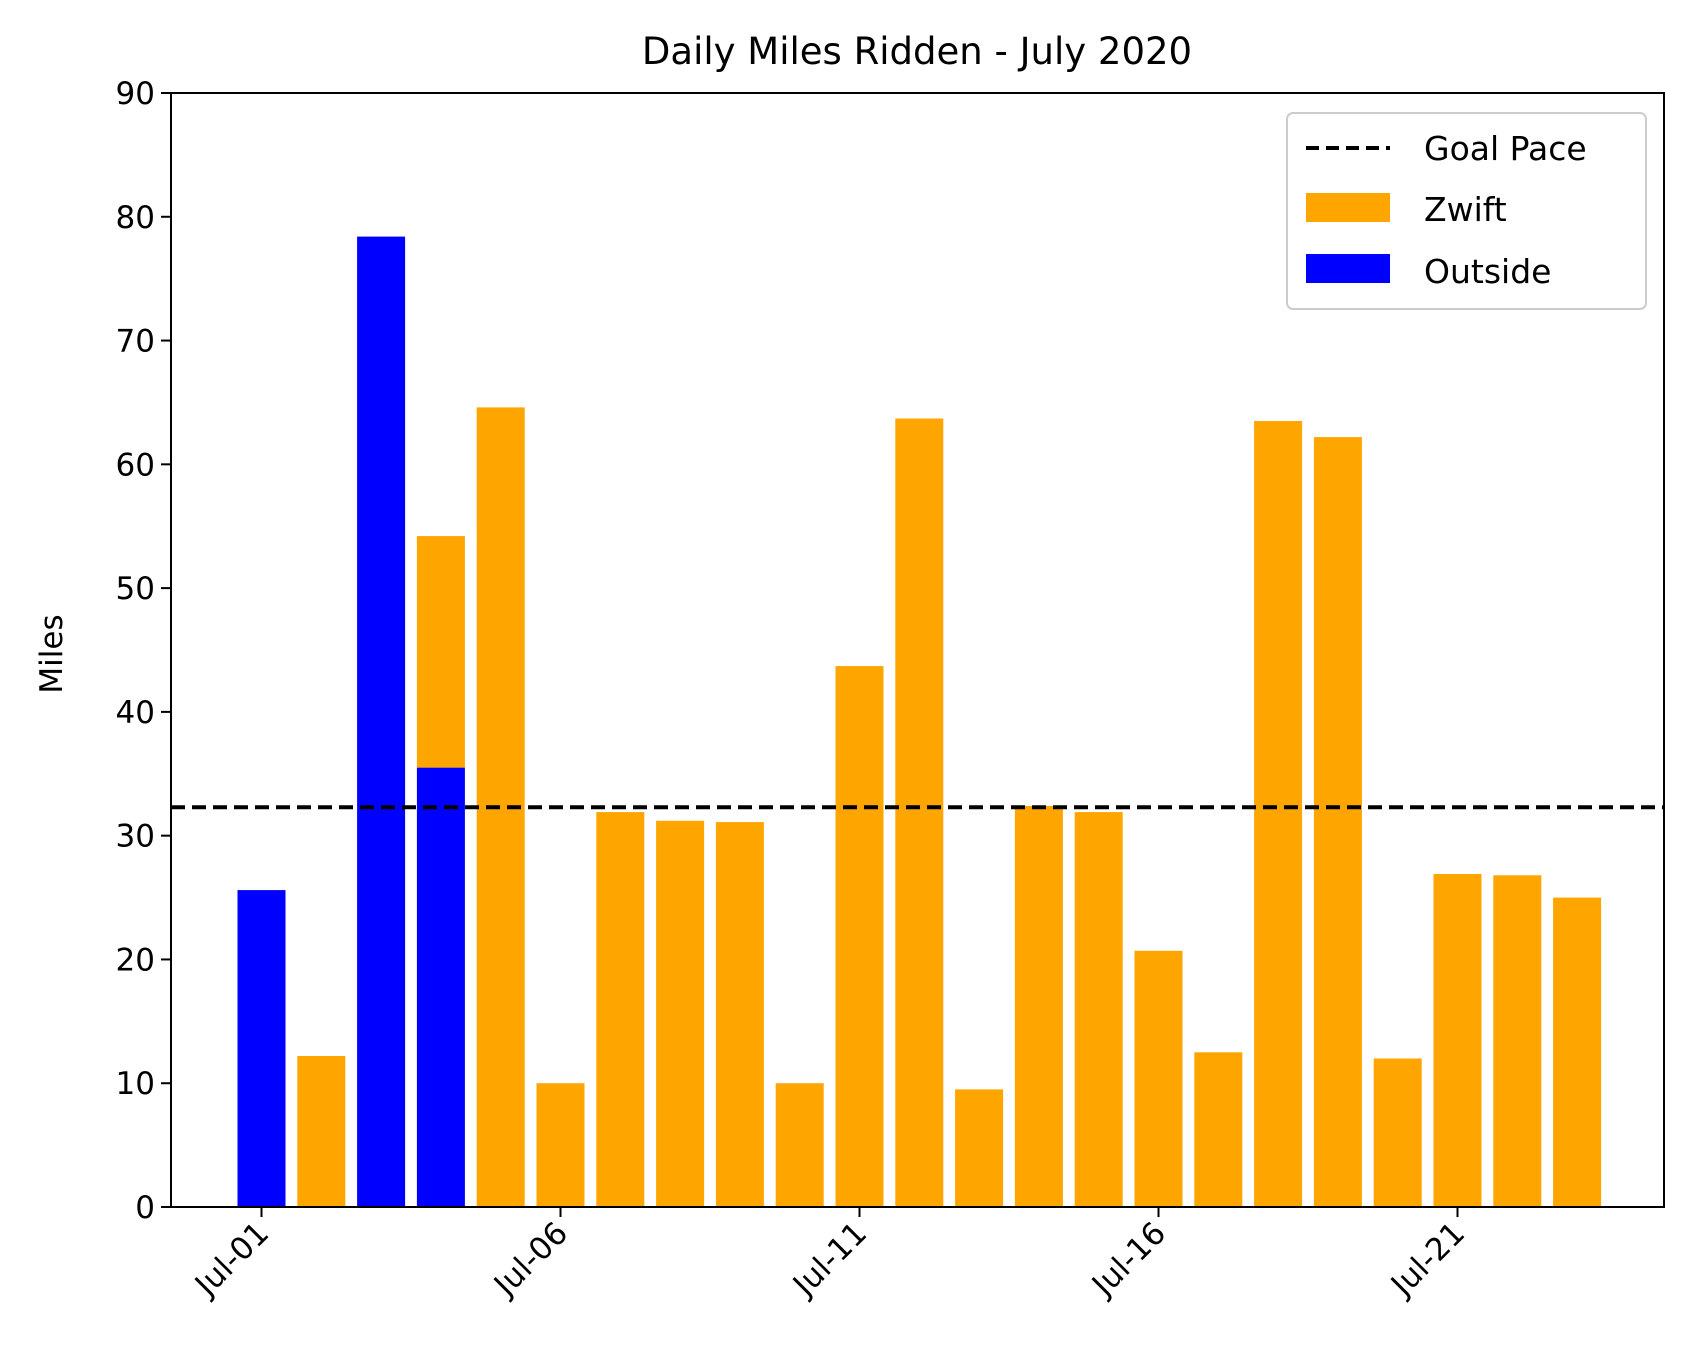 The image size is (1686, 1372). What do you see at coordinates (829, 1259) in the screenshot?
I see `x-tick-label: Jul-11` at bounding box center [829, 1259].